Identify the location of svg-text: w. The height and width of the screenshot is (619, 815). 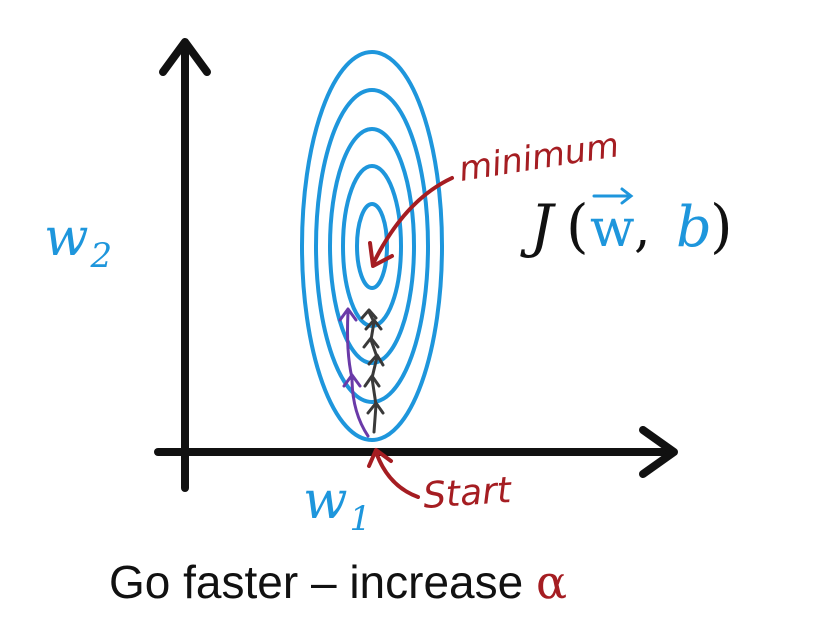
(612, 229).